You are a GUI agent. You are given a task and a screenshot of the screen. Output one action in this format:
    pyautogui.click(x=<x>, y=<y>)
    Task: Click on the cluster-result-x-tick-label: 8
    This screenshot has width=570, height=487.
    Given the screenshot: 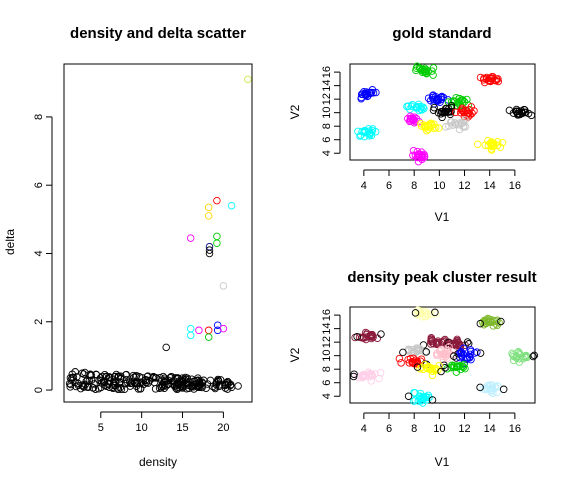 What is the action you would take?
    pyautogui.click(x=414, y=429)
    